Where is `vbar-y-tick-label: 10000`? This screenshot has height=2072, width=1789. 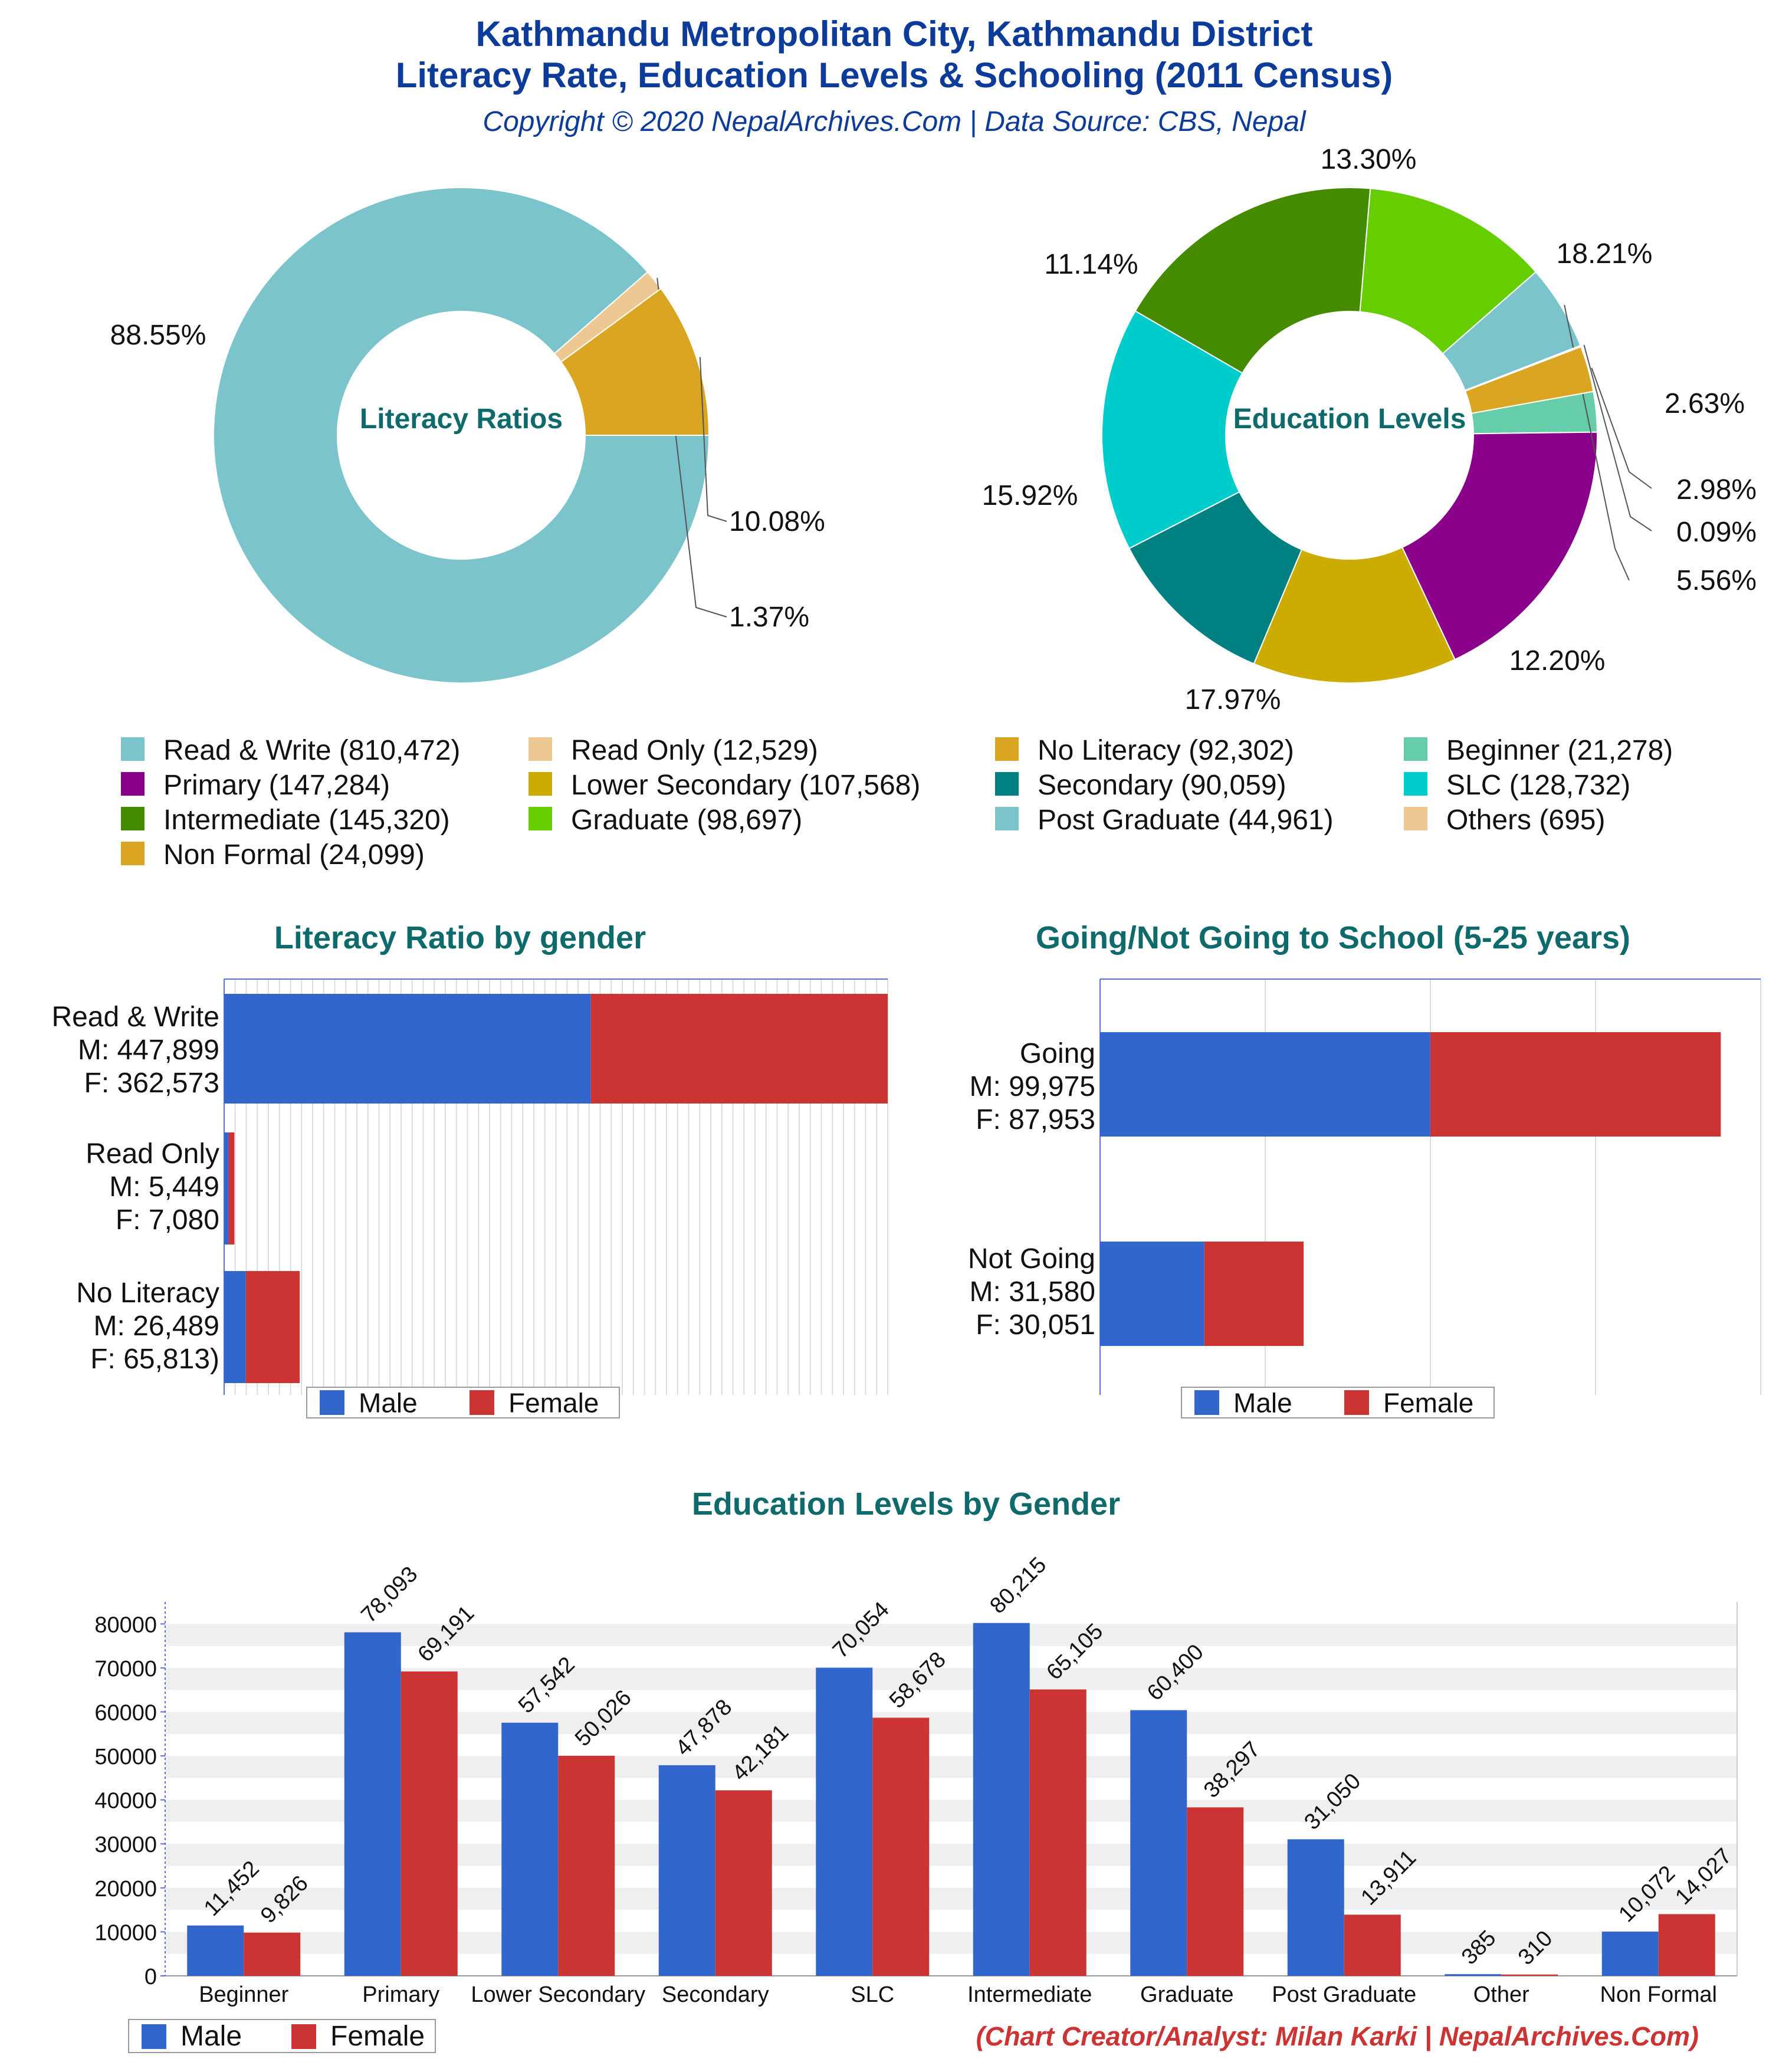
vbar-y-tick-label: 10000 is located at coordinates (125, 1932).